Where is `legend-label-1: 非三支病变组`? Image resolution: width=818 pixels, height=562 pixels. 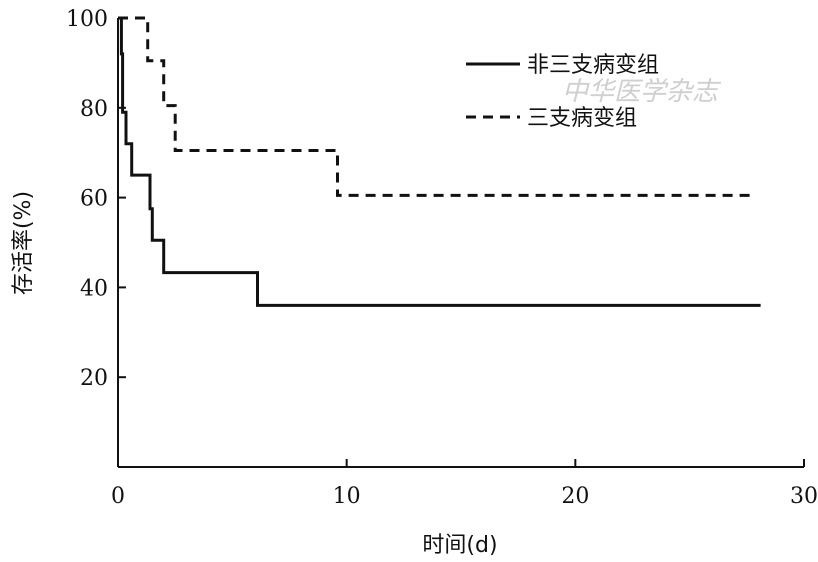
legend-label-1: 非三支病变组 is located at coordinates (593, 65).